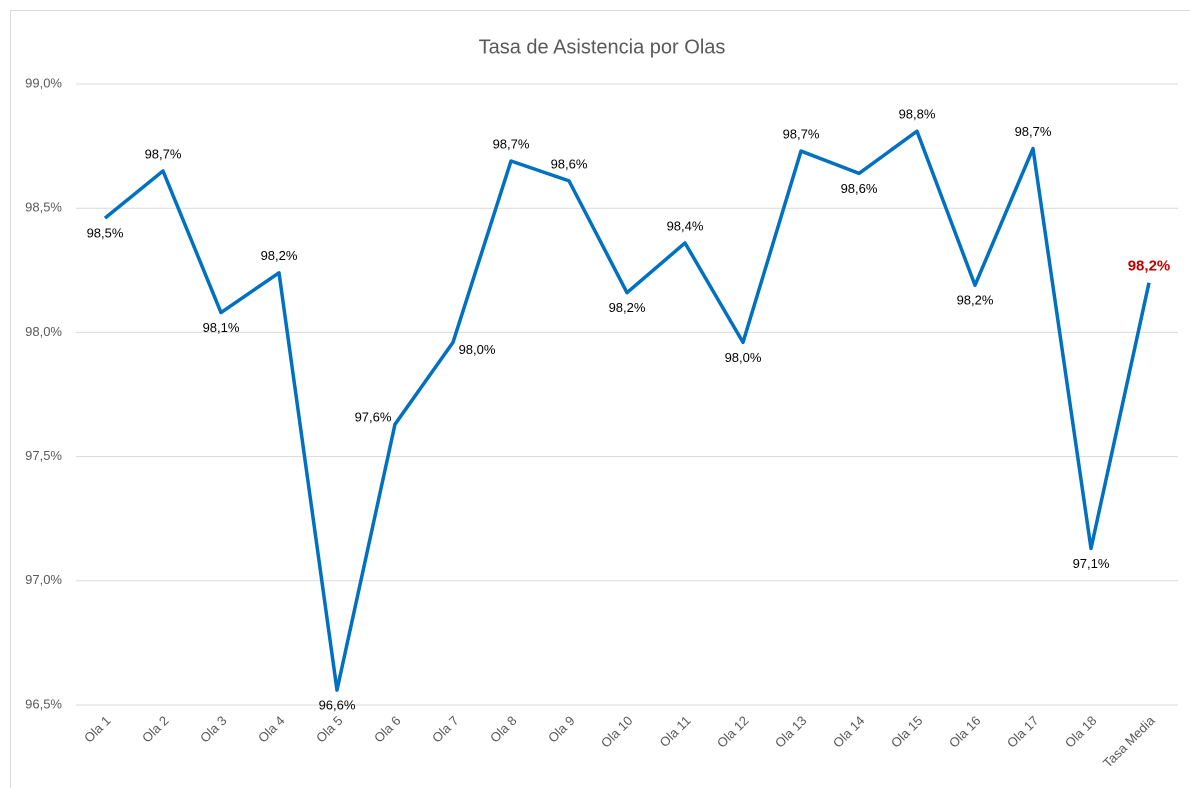 The width and height of the screenshot is (1190, 788). I want to click on data-label: 97,1%, so click(1091, 563).